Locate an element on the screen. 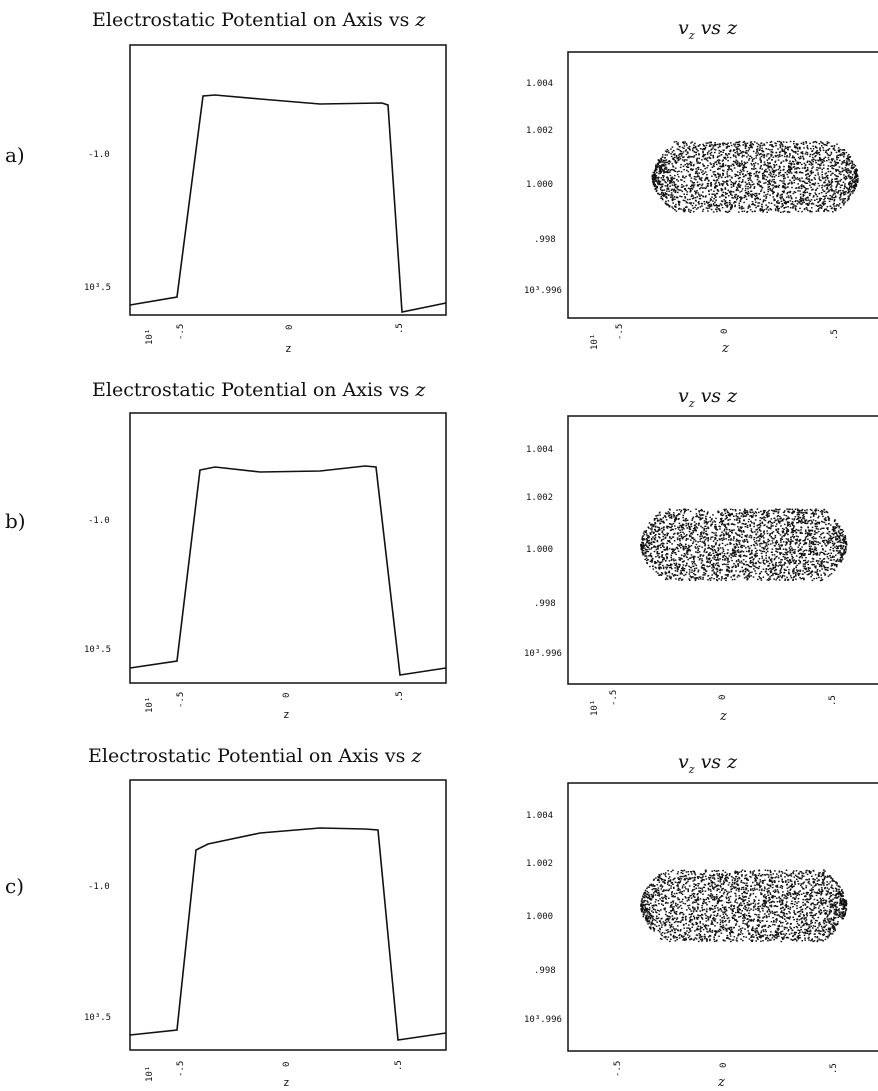 This screenshot has height=1091, width=878. potential-ytick-b-1: 10³.5 is located at coordinates (97, 650).